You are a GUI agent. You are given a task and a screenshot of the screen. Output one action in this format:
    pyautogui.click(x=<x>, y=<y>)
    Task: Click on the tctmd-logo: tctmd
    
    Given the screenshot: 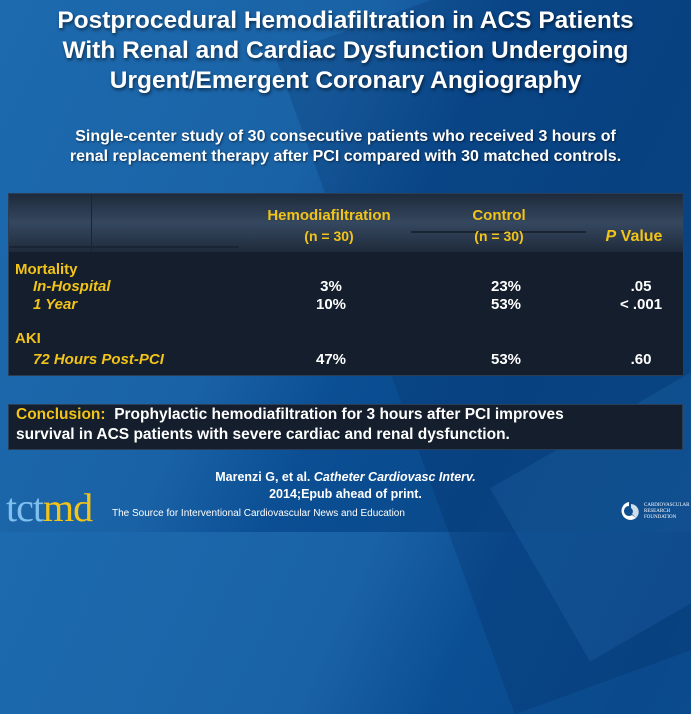 What is the action you would take?
    pyautogui.click(x=49, y=507)
    